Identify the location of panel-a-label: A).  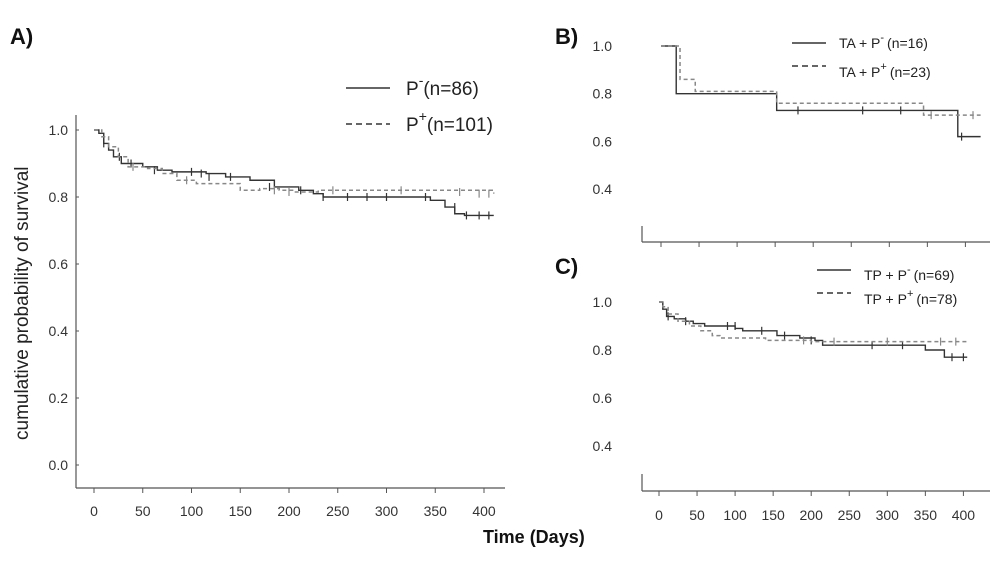
(21, 36).